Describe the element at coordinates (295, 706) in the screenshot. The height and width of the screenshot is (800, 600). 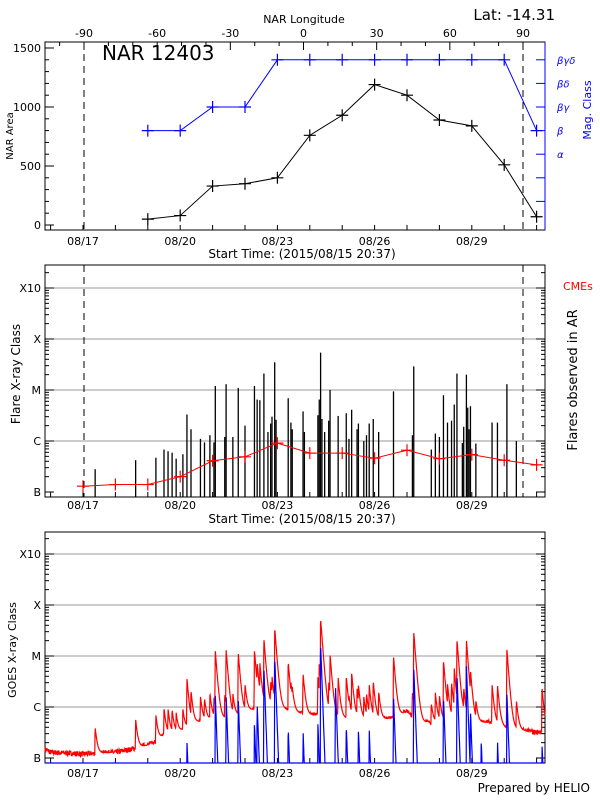
I see `goes-short-channel-curve` at that location.